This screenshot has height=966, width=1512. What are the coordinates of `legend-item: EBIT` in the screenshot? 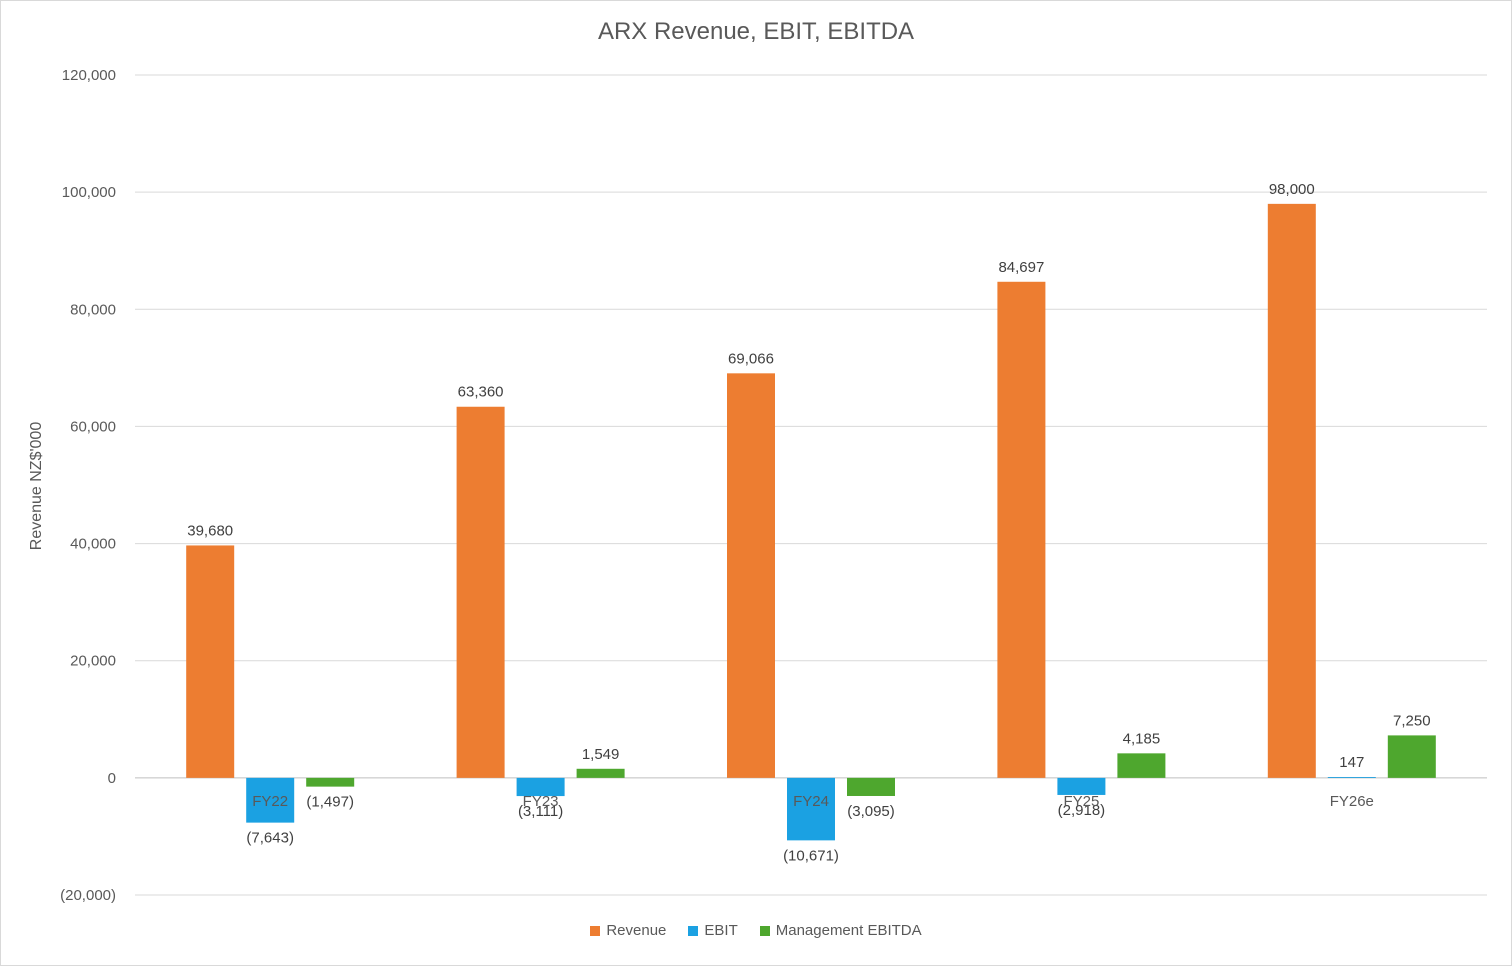 It's located at (713, 930).